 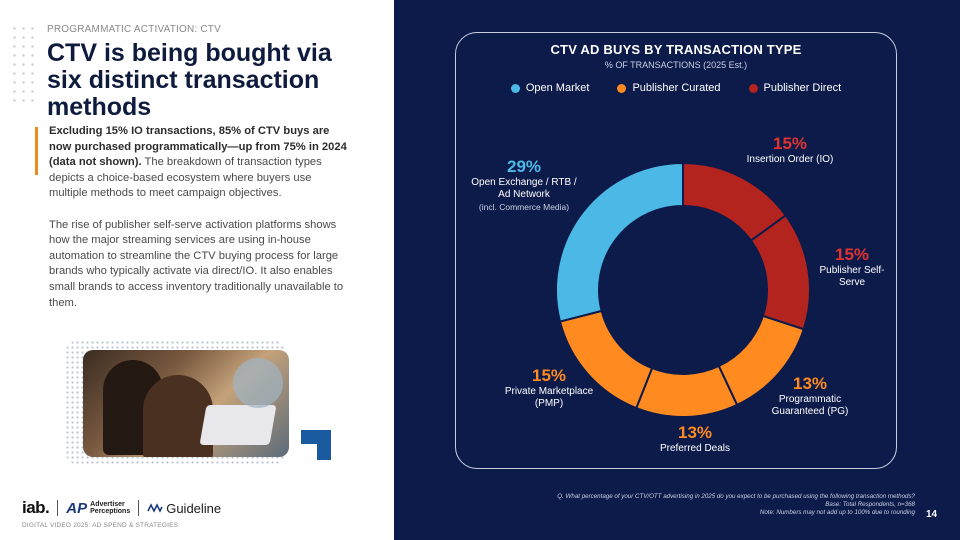 What do you see at coordinates (870, 504) in the screenshot?
I see `footnote-base: Base: Total Respondents, n=368` at bounding box center [870, 504].